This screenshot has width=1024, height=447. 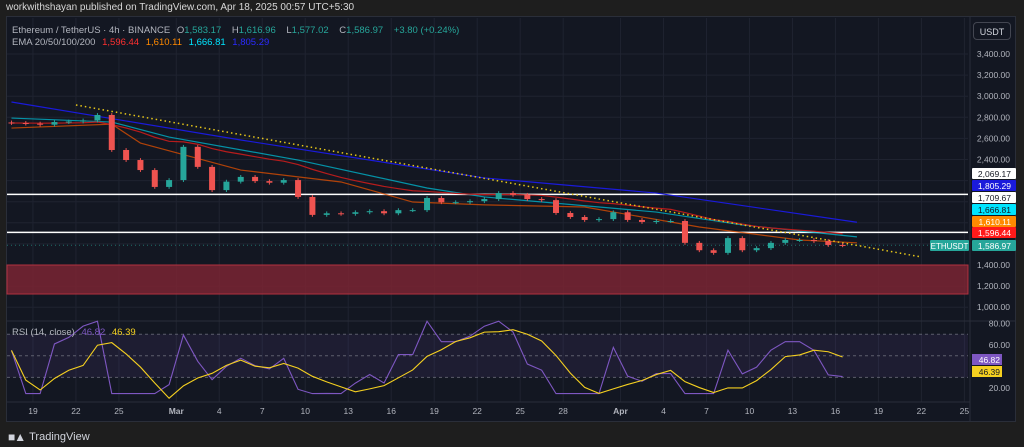 I want to click on rsi-line, so click(x=426, y=357).